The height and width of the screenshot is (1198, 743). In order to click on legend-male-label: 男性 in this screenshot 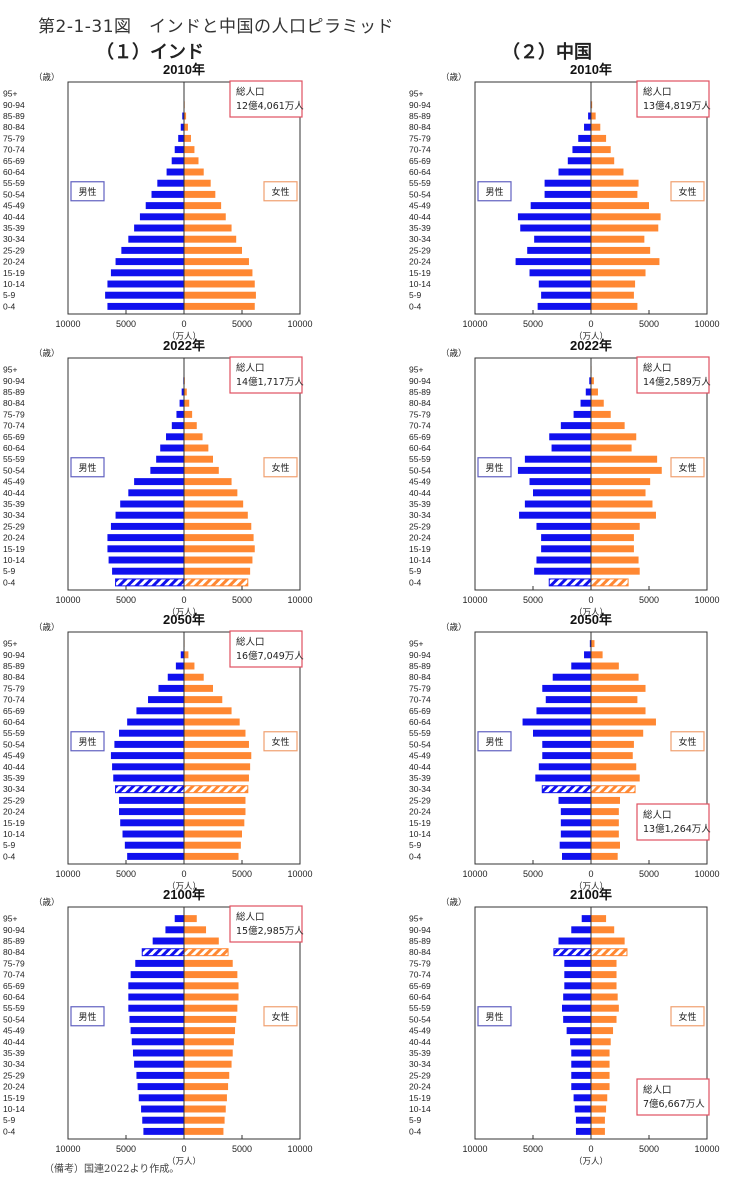, I will do `click(494, 1017)`.